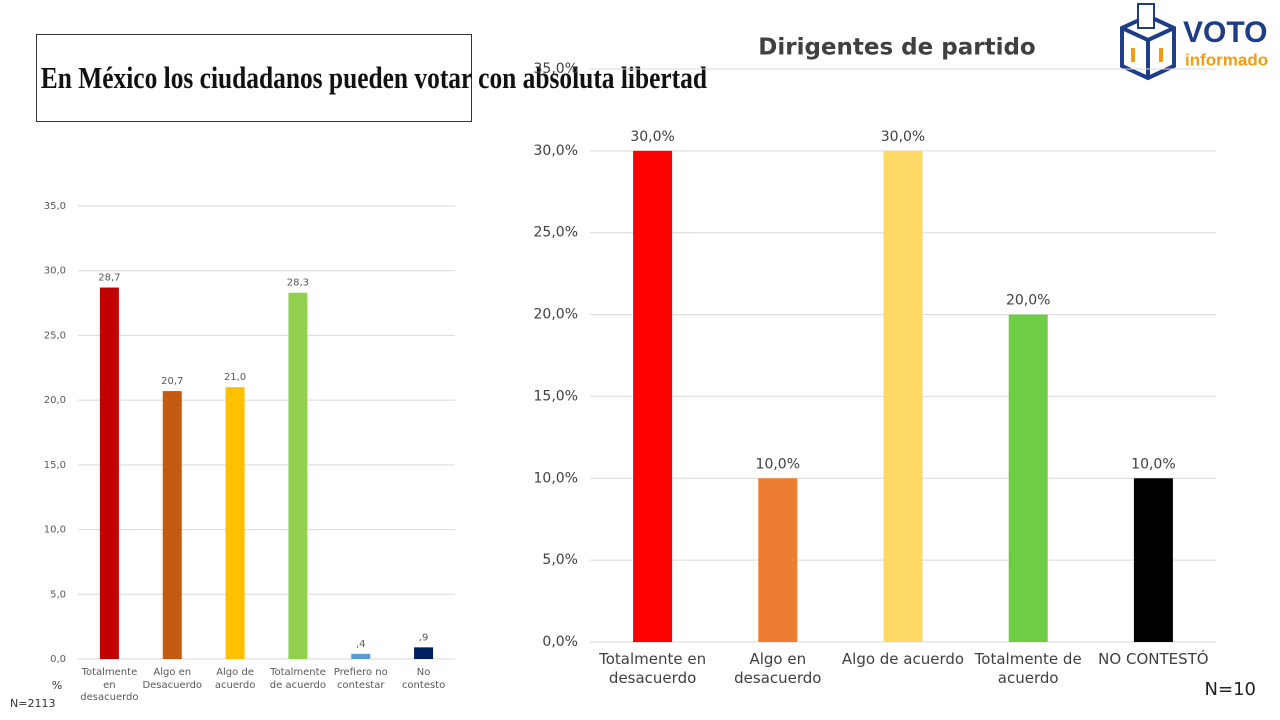 The height and width of the screenshot is (720, 1280). Describe the element at coordinates (556, 478) in the screenshot. I see `y-tick-label: 10,0%` at that location.